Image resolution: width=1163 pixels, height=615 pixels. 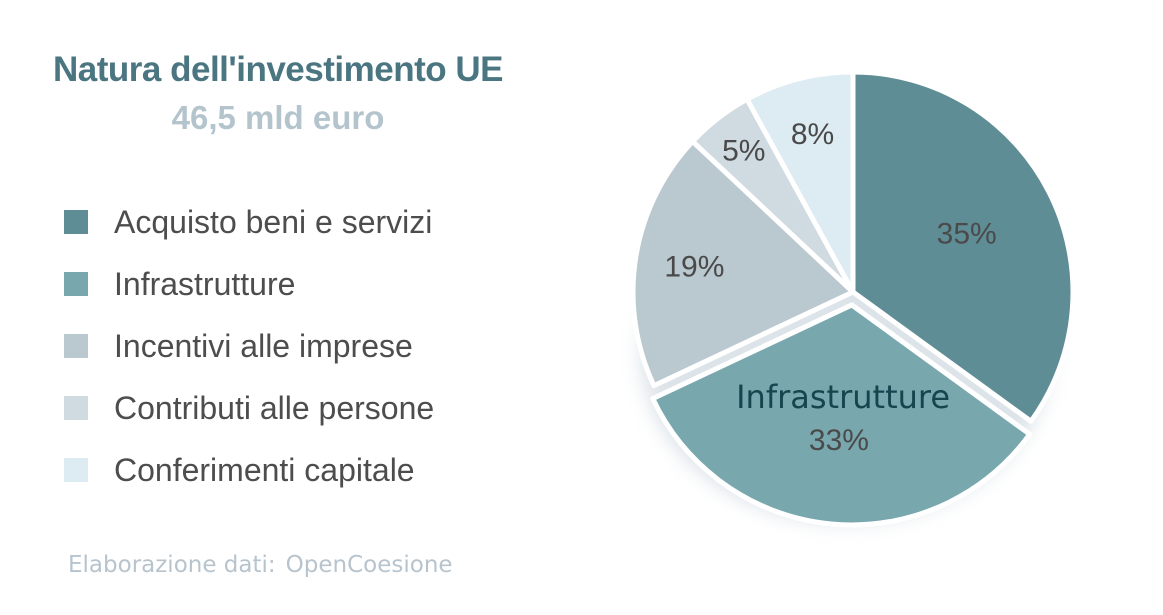 I want to click on legend-item: Acquisto beni e servizi, so click(x=249, y=222).